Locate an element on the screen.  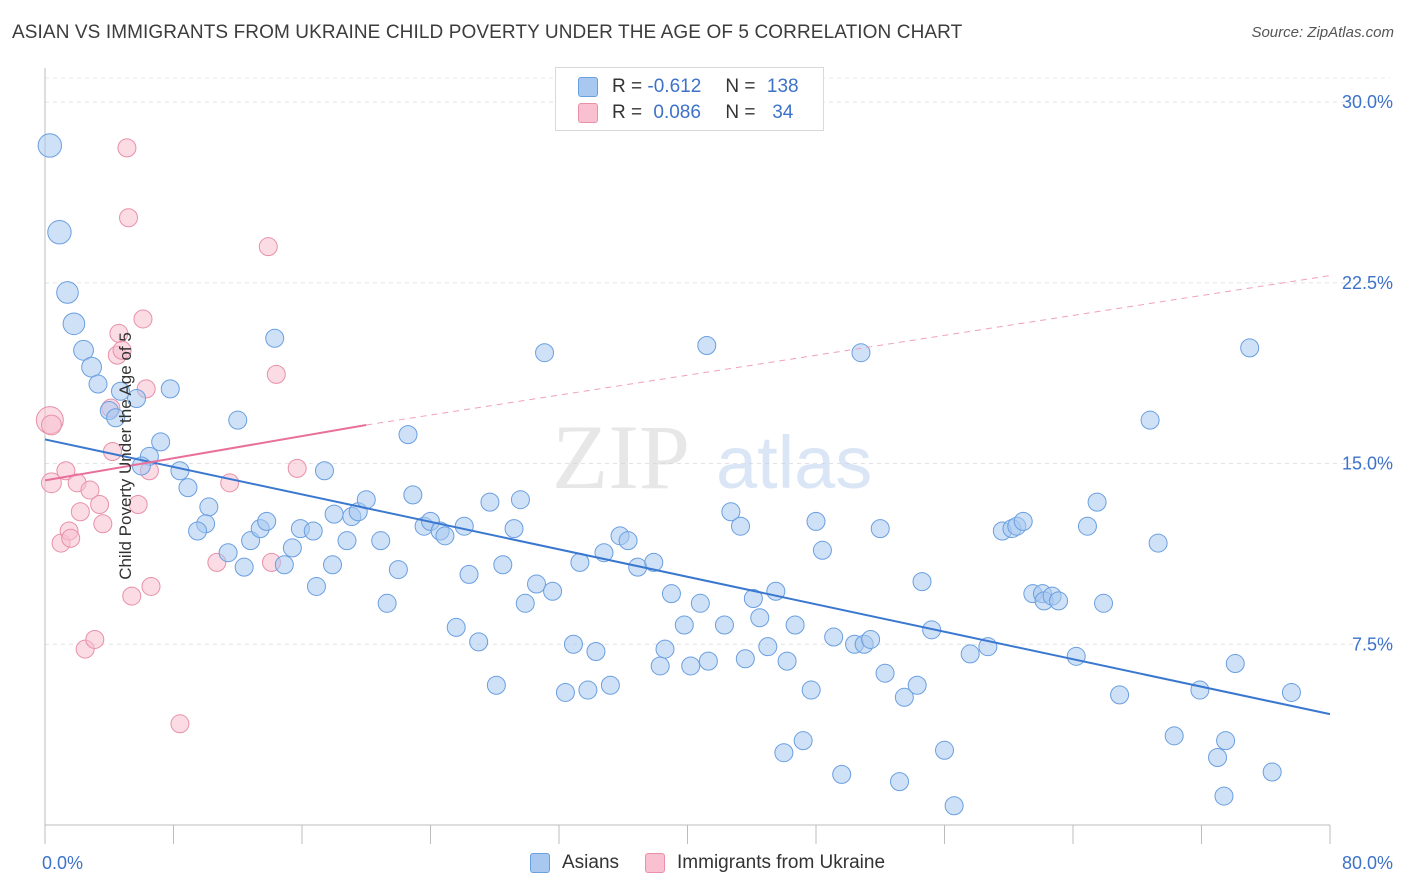
y-axis-label: Child Poverty Under the Age of 5 is located at coordinates (125, 456).